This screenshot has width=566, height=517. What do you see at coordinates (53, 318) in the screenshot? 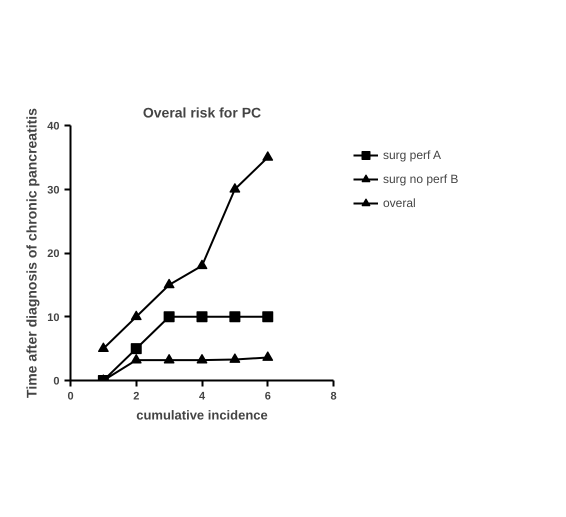
I see `y-tick-label: 10` at bounding box center [53, 318].